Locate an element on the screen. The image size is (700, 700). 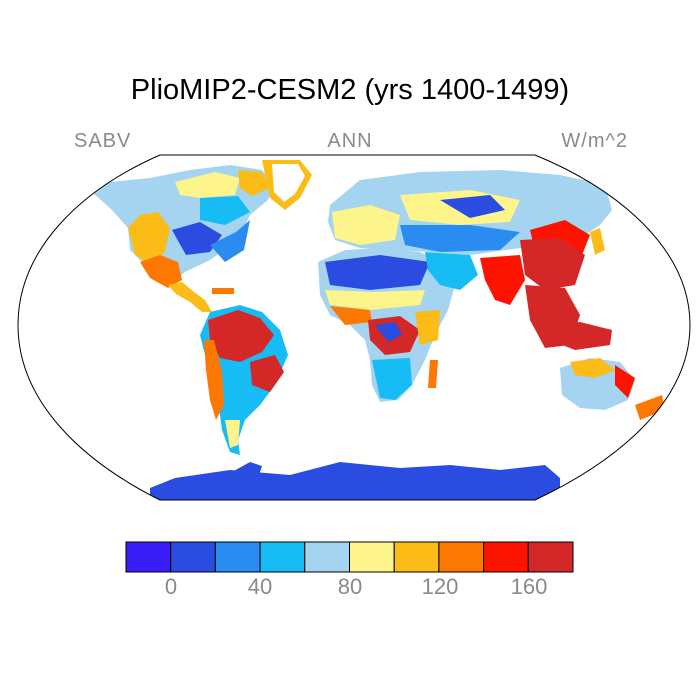
variable-name: SABV is located at coordinates (103, 141).